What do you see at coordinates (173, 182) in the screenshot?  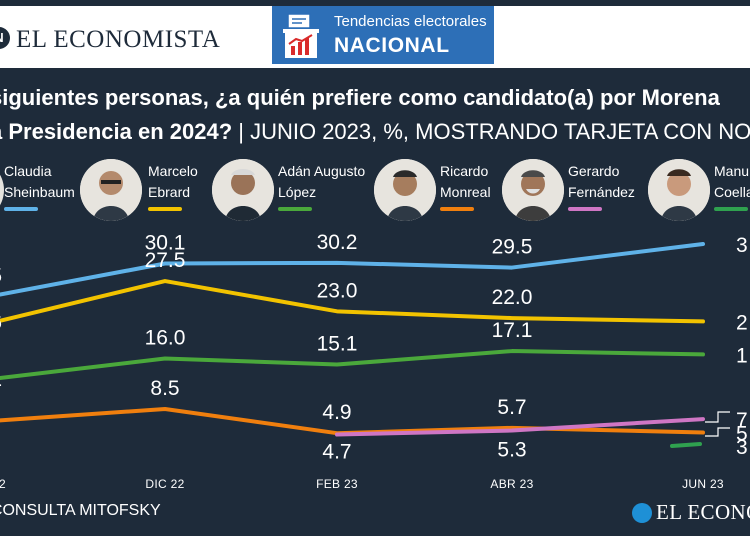 I see `legend-label: Marcelo Ebrard` at bounding box center [173, 182].